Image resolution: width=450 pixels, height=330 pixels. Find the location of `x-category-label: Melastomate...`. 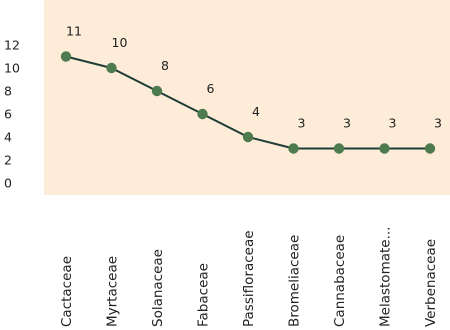

x-category-label: Melastomate... is located at coordinates (386, 277).